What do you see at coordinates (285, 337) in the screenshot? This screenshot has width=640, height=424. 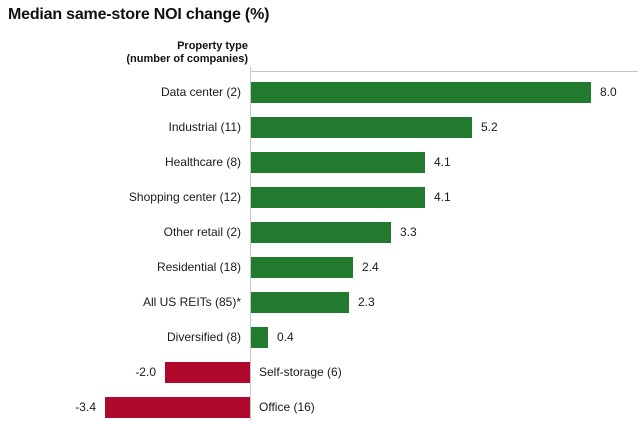 I see `value-label: 0.4` at bounding box center [285, 337].